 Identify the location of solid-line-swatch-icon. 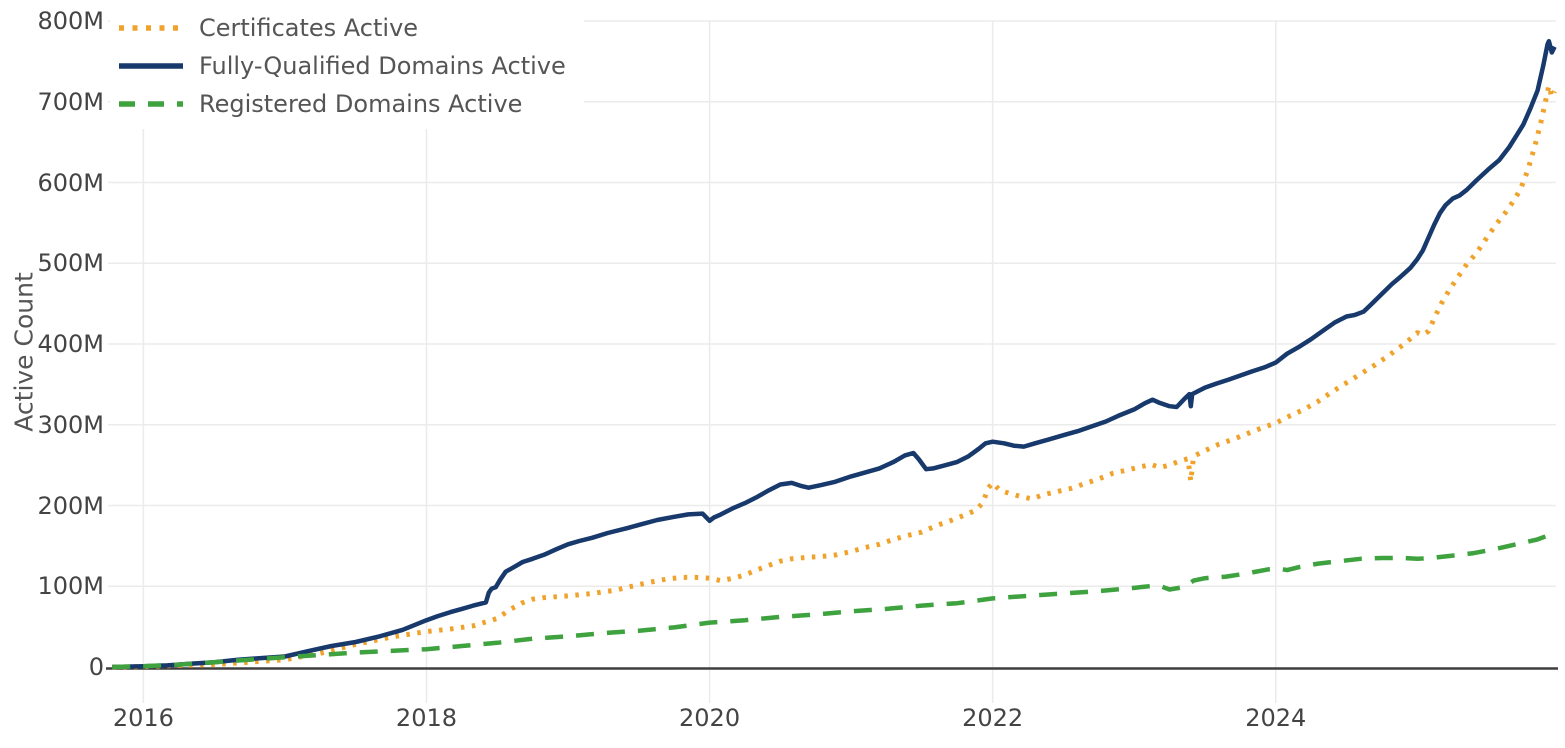
(151, 66).